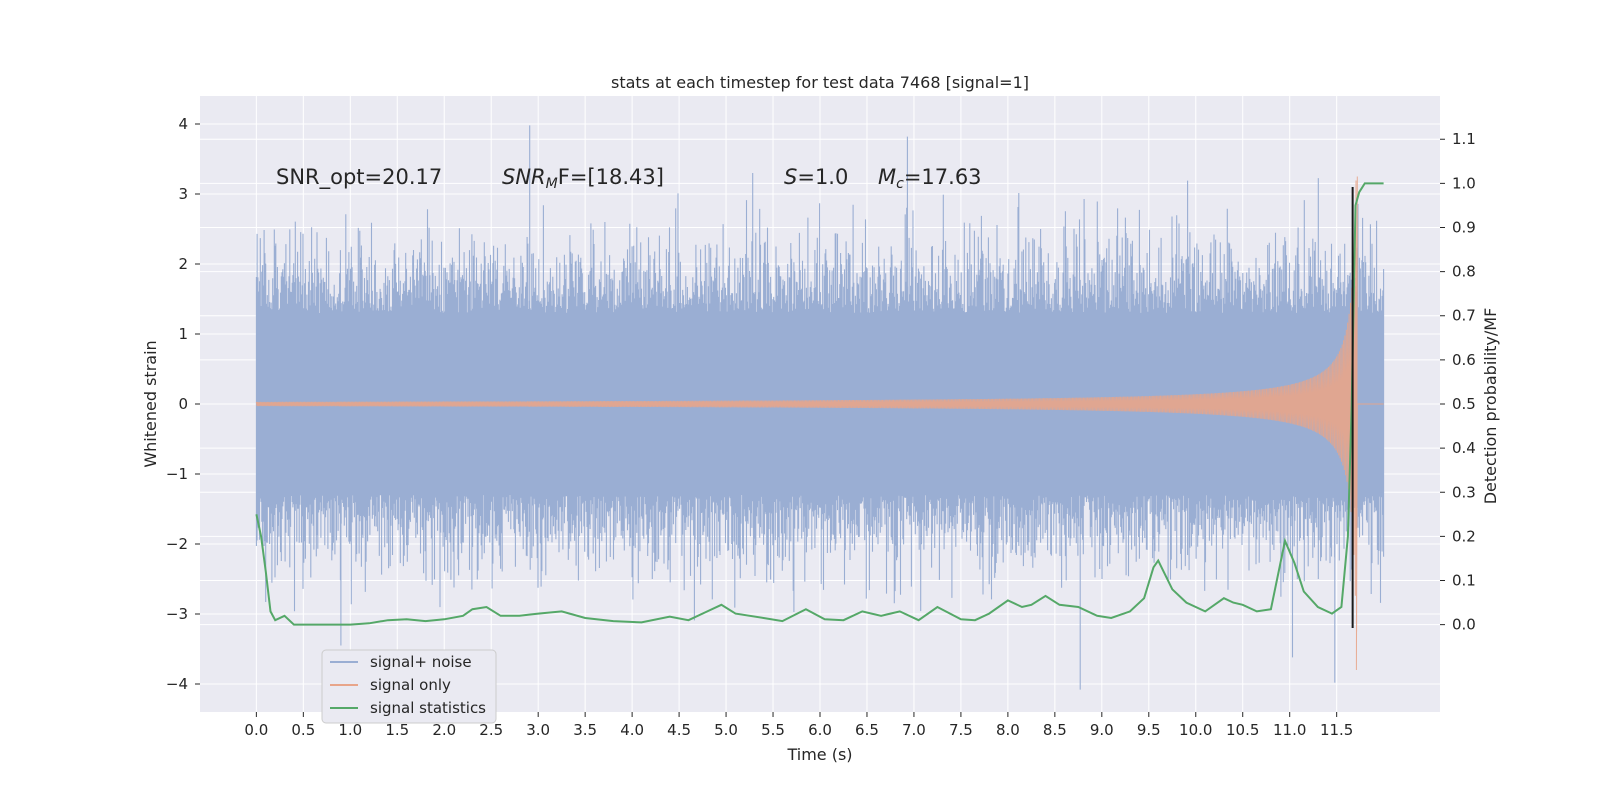 The image size is (1600, 800). What do you see at coordinates (183, 124) in the screenshot?
I see `y-left-tick-label-8: 4` at bounding box center [183, 124].